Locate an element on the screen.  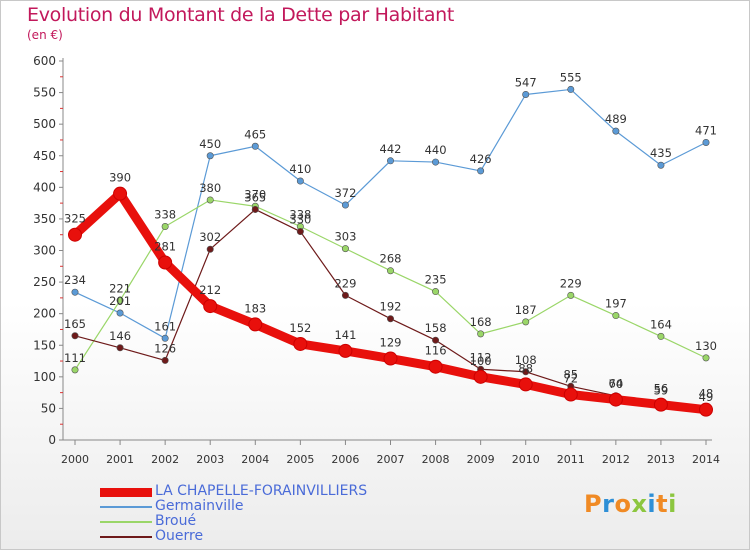
data-label: 192 is located at coordinates (391, 307).